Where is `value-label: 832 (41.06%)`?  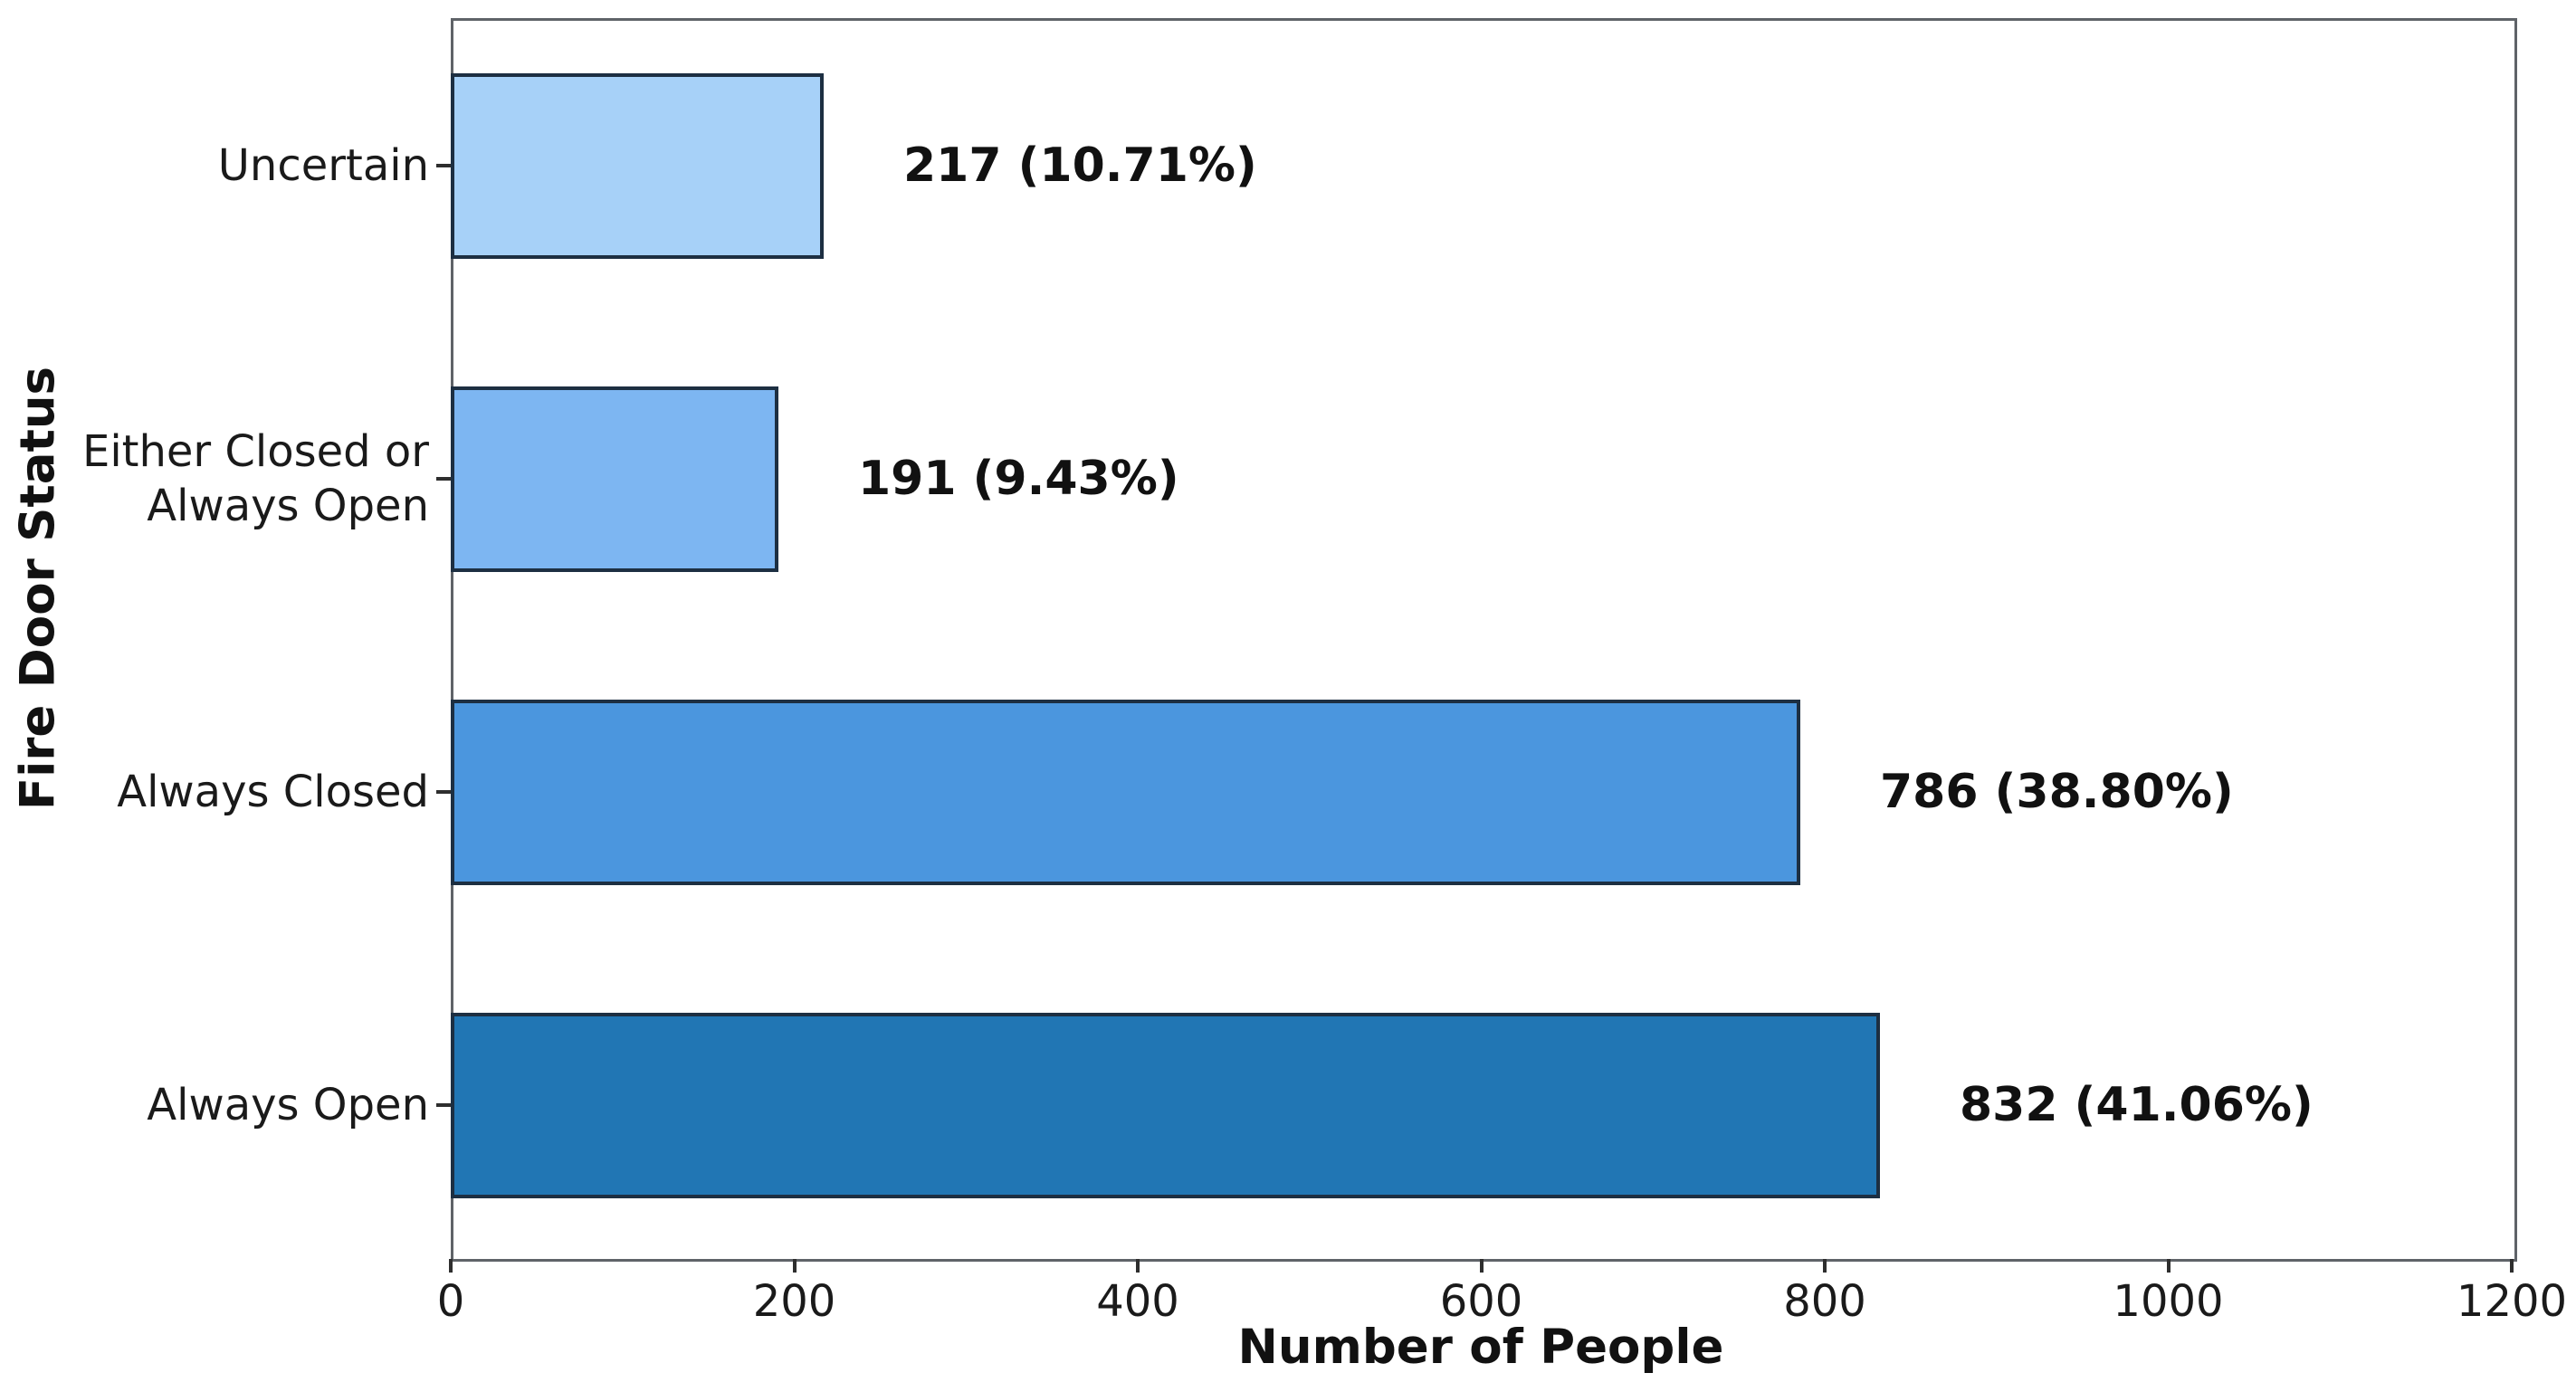
value-label: 832 (41.06%) is located at coordinates (2137, 1105).